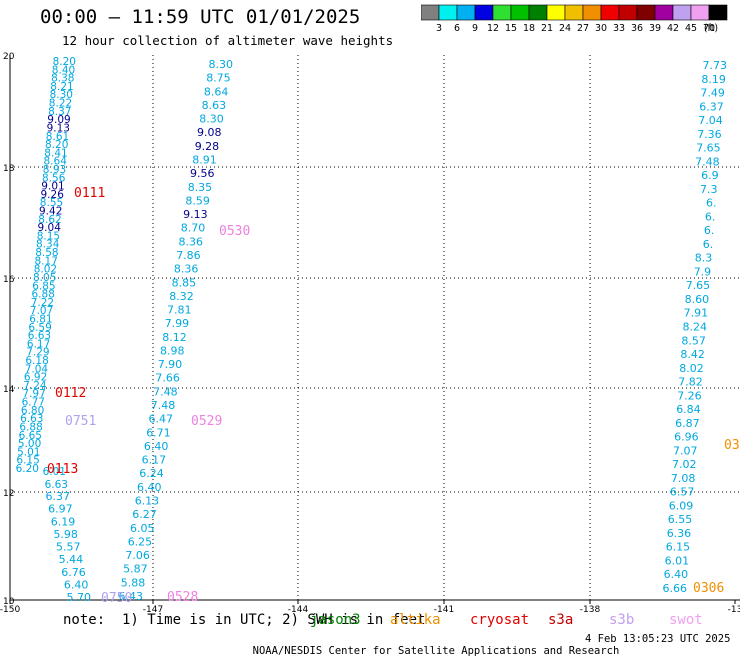 The width and height of the screenshot is (740, 669). Describe the element at coordinates (49, 220) in the screenshot. I see `wave-height-value: 8.62` at that location.